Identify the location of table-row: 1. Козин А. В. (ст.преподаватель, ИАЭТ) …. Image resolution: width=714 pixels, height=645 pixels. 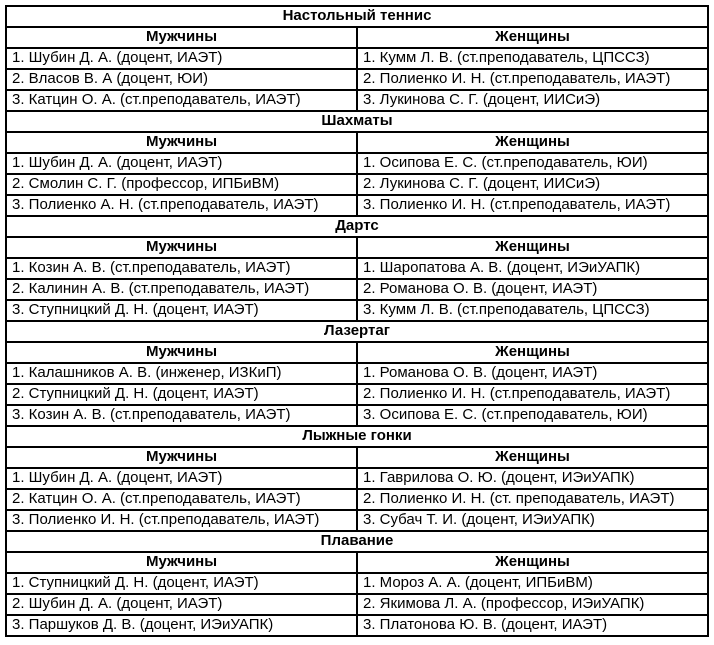
(357, 268).